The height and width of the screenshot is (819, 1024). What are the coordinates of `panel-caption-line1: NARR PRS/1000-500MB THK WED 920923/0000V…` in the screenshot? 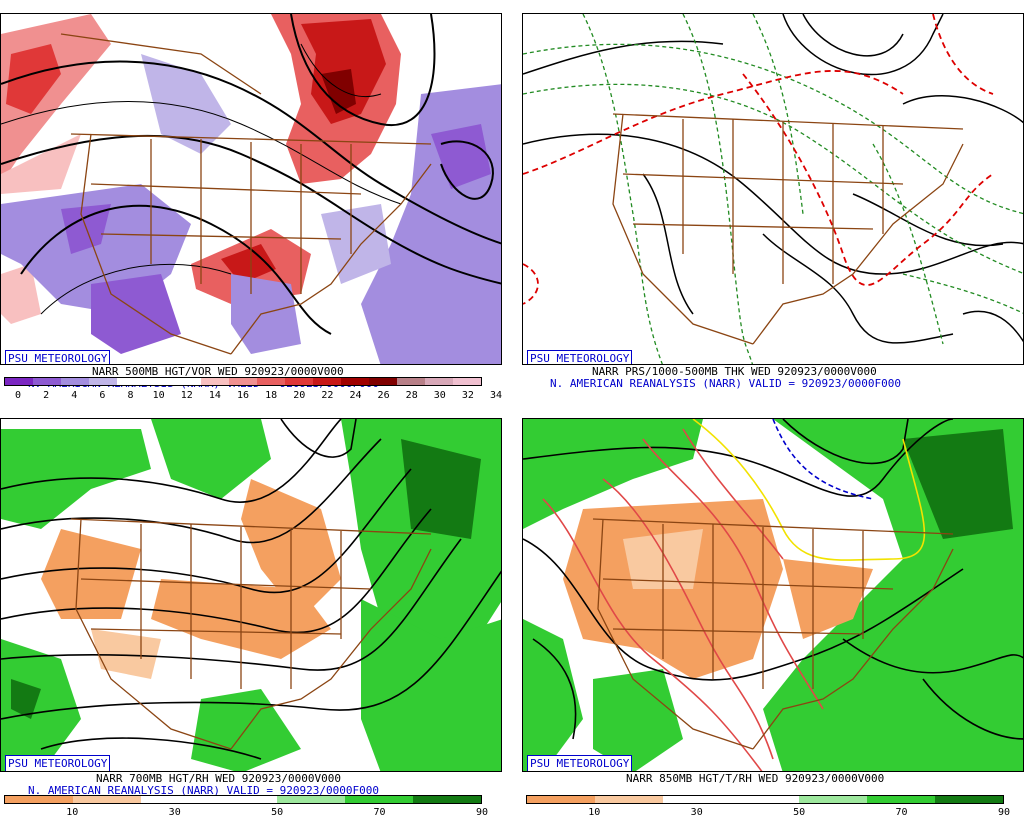 It's located at (734, 371).